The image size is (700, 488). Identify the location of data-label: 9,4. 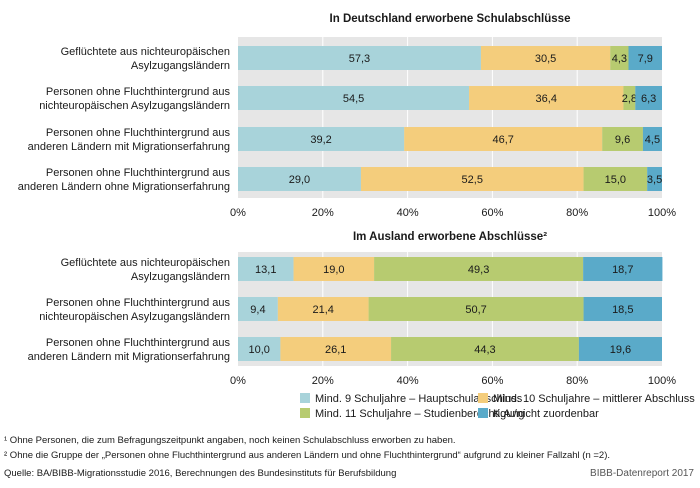
(257, 310).